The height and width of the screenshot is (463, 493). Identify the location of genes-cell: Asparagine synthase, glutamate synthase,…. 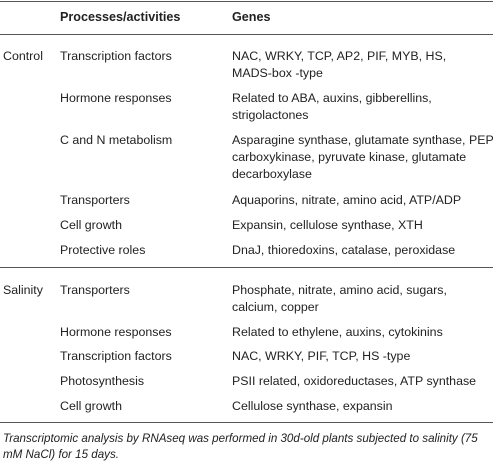
(362, 140).